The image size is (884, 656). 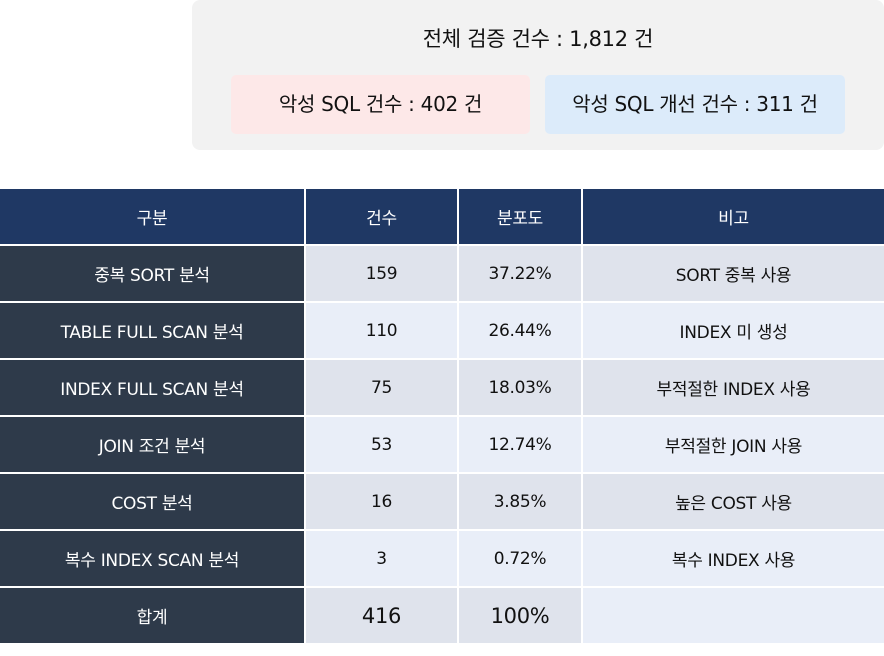 What do you see at coordinates (381, 387) in the screenshot?
I see `row-count: 75` at bounding box center [381, 387].